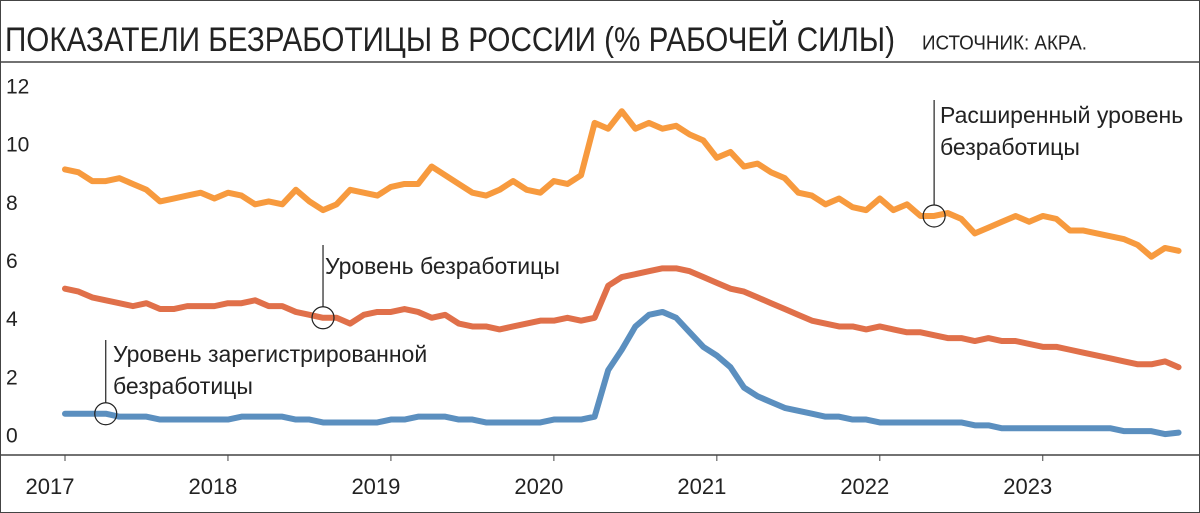  Describe the element at coordinates (17, 145) in the screenshot. I see `y-tick-label: 10` at that location.